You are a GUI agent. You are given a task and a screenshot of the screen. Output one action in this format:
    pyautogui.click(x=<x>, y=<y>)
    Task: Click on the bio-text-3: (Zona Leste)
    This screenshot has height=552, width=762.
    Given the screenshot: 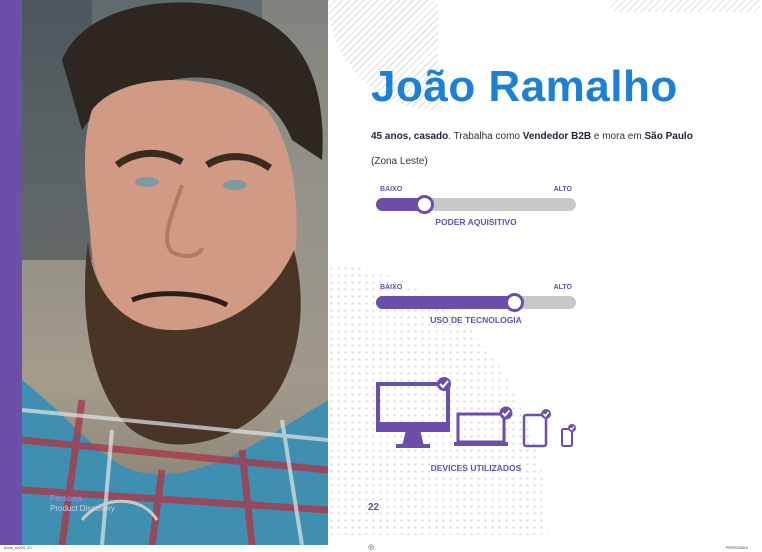 What is the action you would take?
    pyautogui.click(x=399, y=161)
    